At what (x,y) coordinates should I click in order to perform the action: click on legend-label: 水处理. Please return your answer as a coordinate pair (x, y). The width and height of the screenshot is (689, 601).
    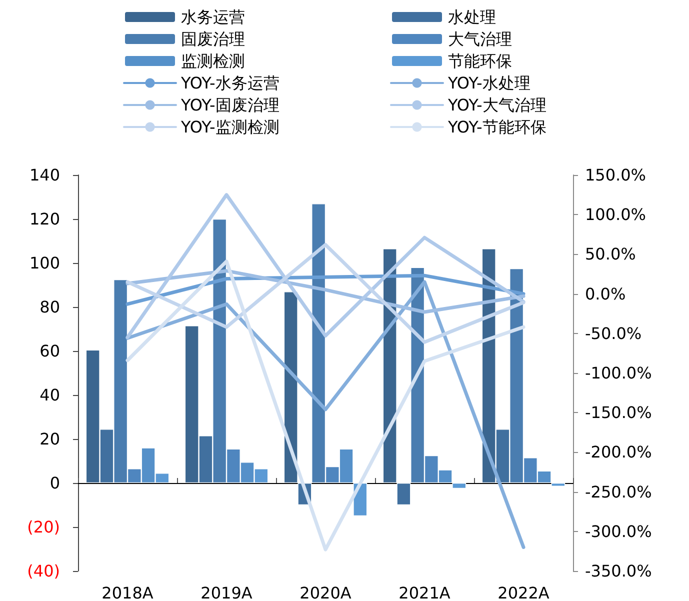
    Looking at the image, I should click on (472, 17).